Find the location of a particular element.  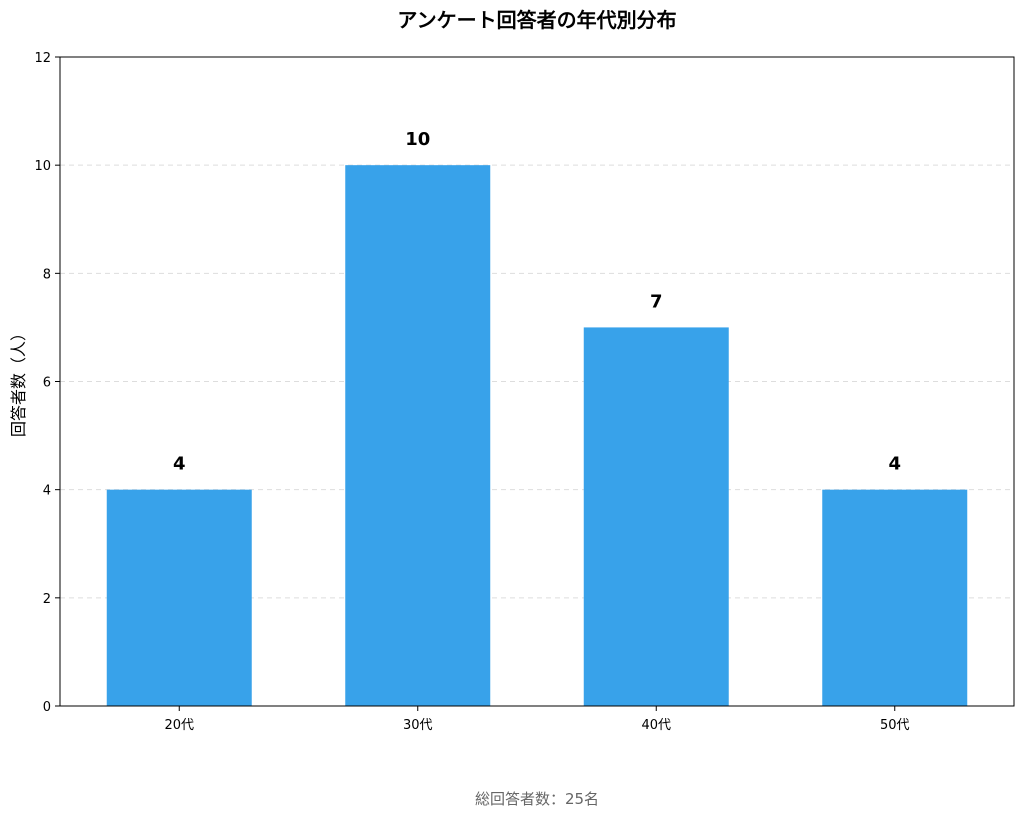

y-tick-label: 6 is located at coordinates (47, 383).